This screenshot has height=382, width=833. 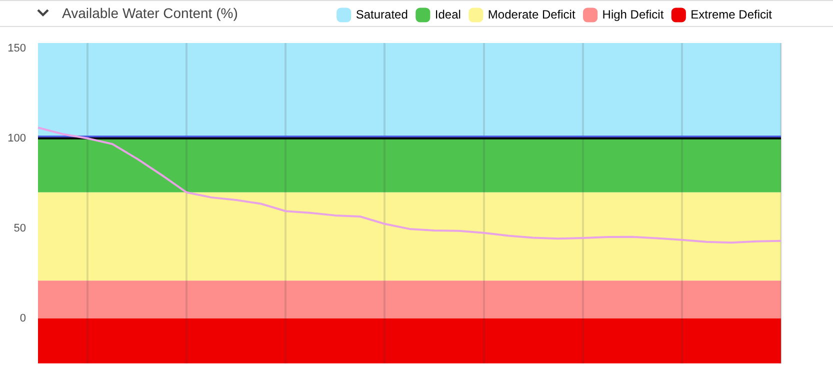 I want to click on chart-title: Available Water Content (%), so click(x=150, y=13).